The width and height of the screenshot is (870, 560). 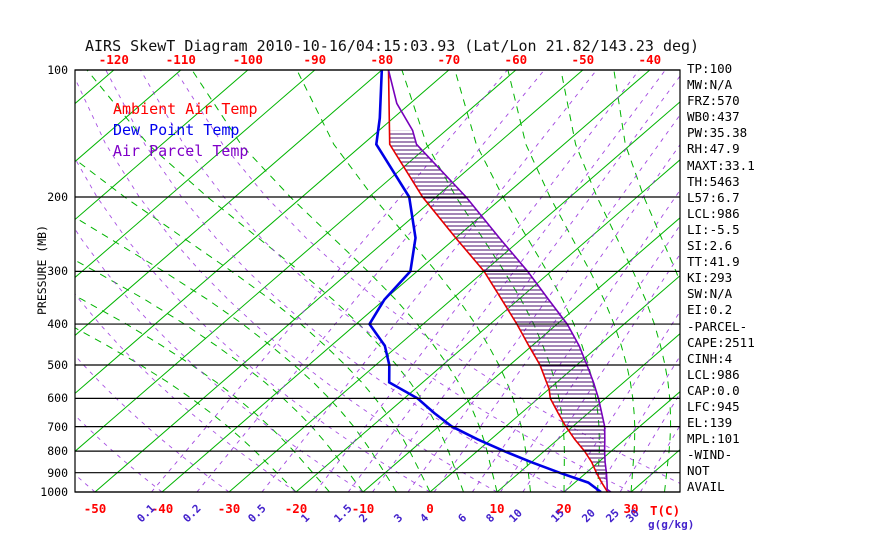 I want to click on stat-line: SI:2.6, so click(x=710, y=246).